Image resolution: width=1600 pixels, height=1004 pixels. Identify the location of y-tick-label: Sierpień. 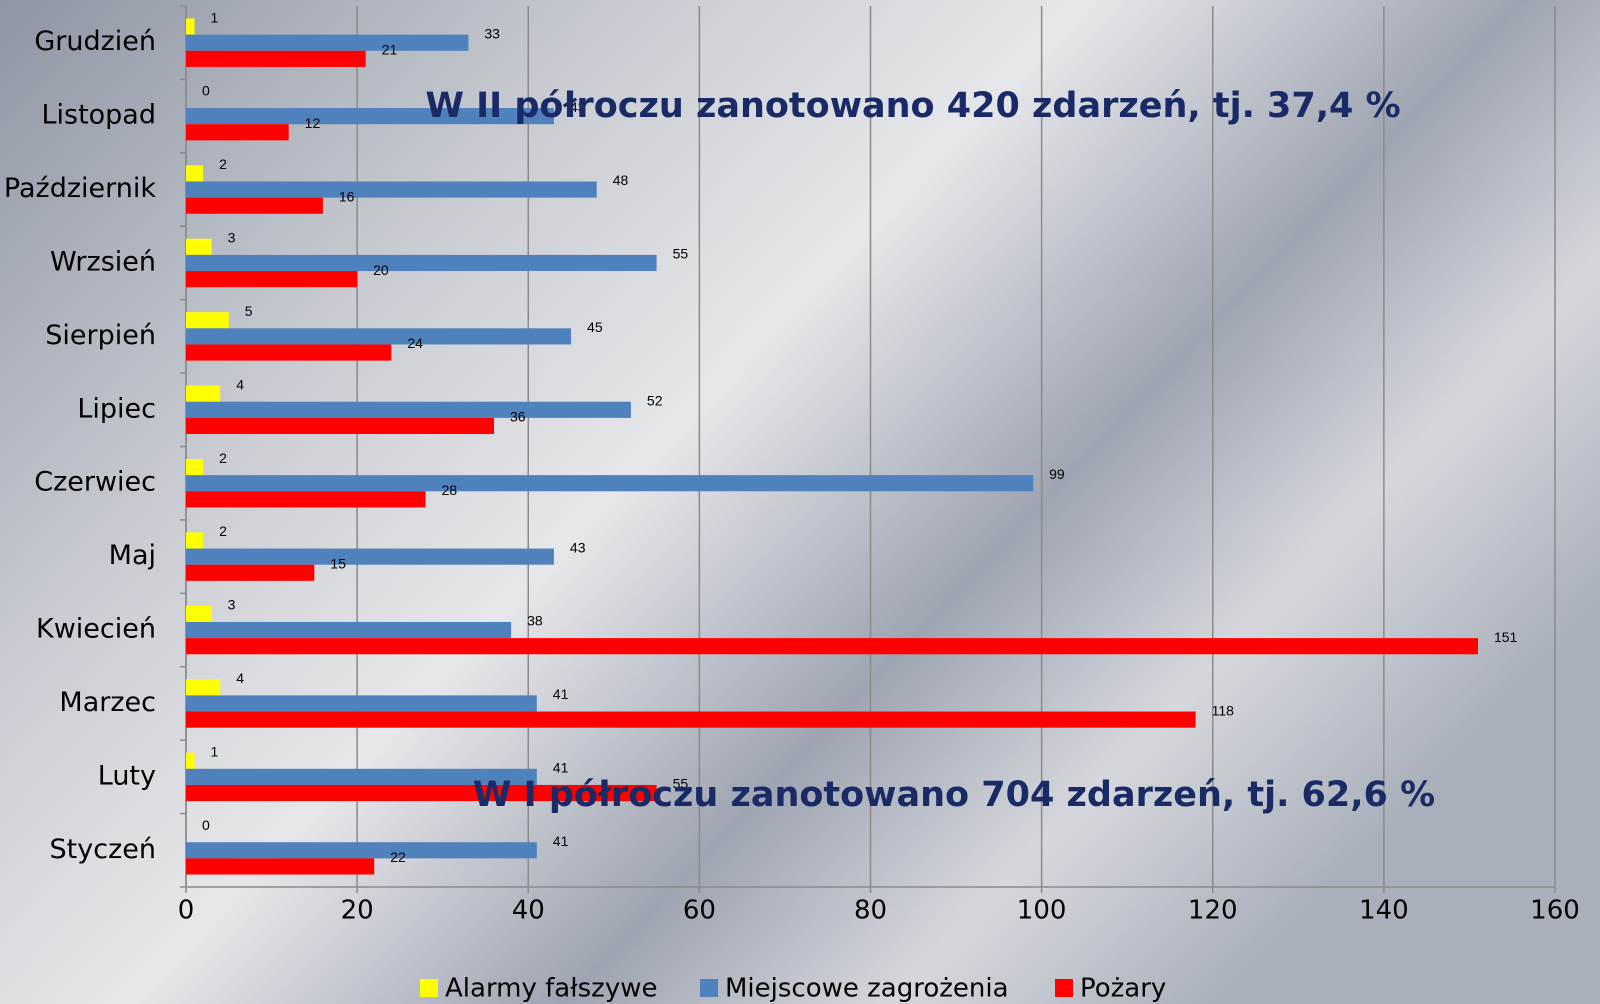
(100, 335).